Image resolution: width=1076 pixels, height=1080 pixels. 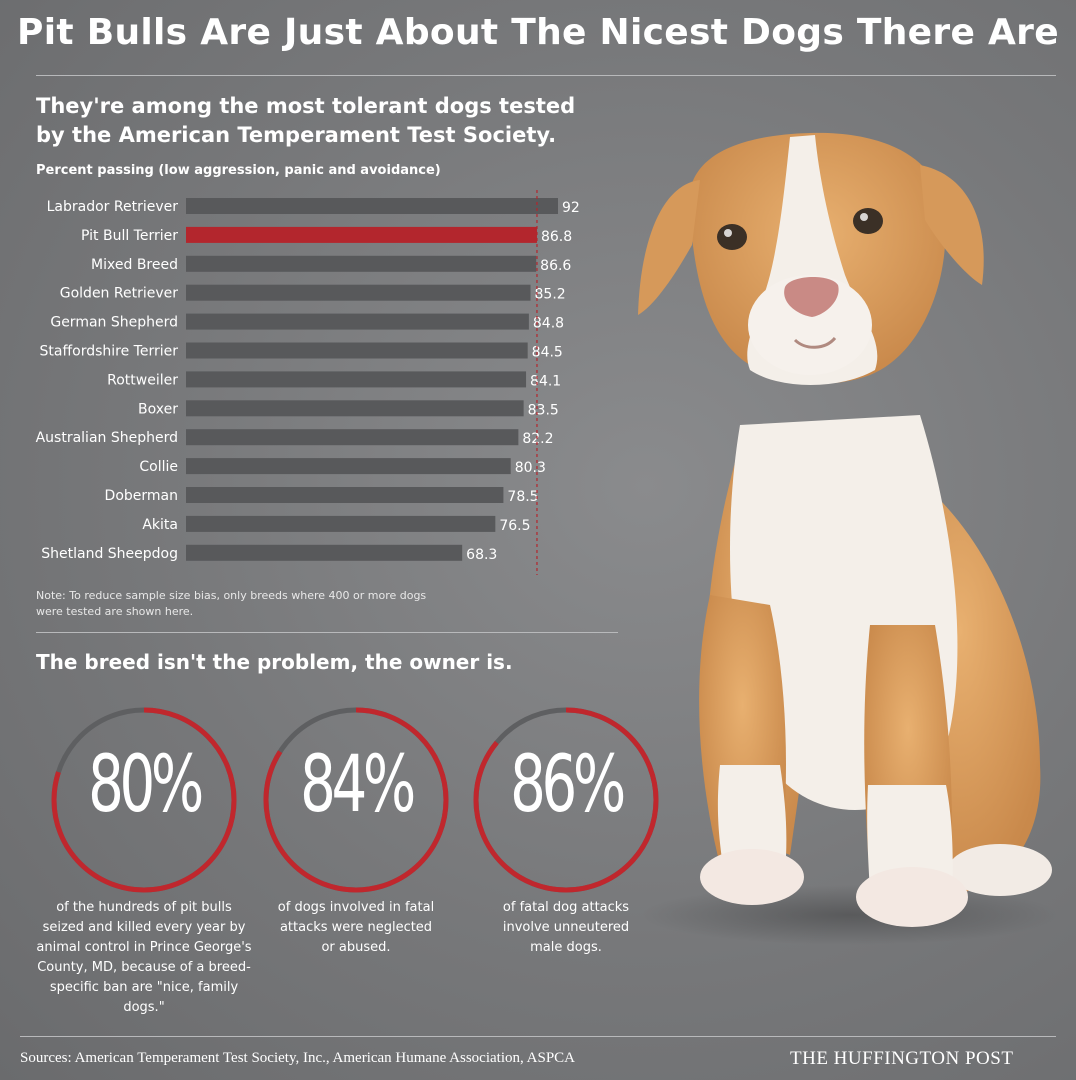 I want to click on category-label: Shetland Sheepdog, so click(x=109, y=554).